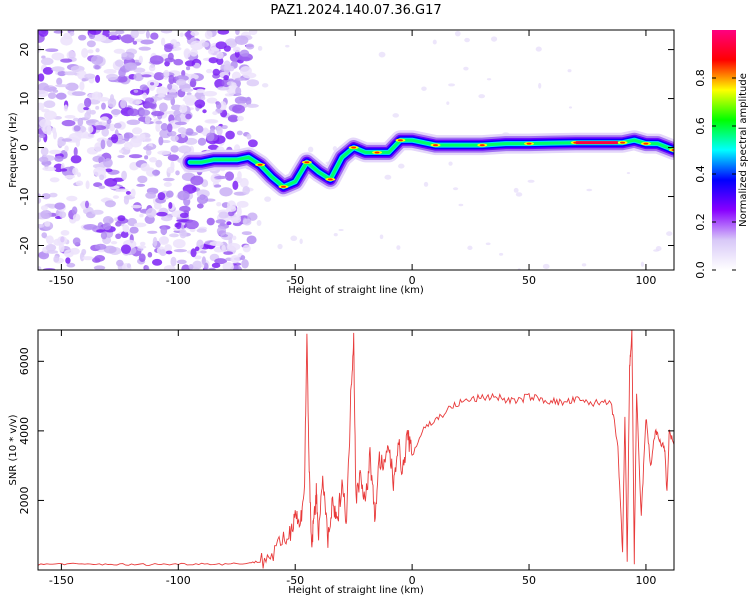  I want to click on spectrogram-x-tick-label: -100, so click(178, 280).